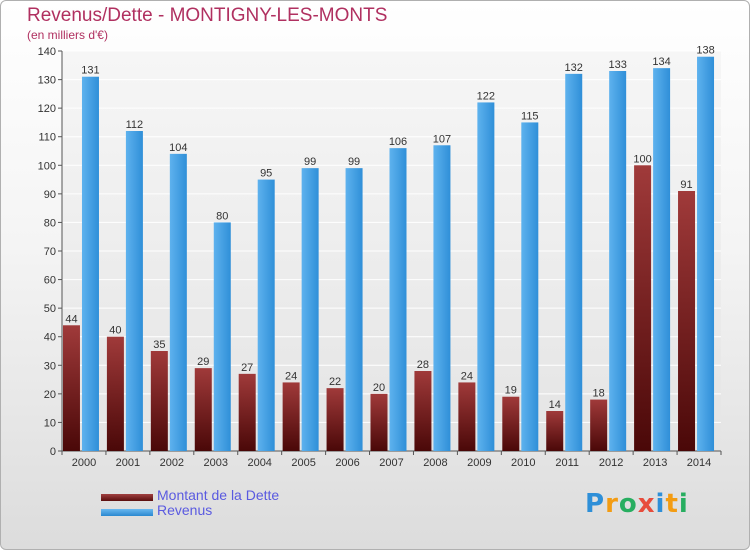 The image size is (750, 550). Describe the element at coordinates (207, 15) in the screenshot. I see `chart-title: Revenus/Dette - MONTIGNY-LES-MONTS` at that location.